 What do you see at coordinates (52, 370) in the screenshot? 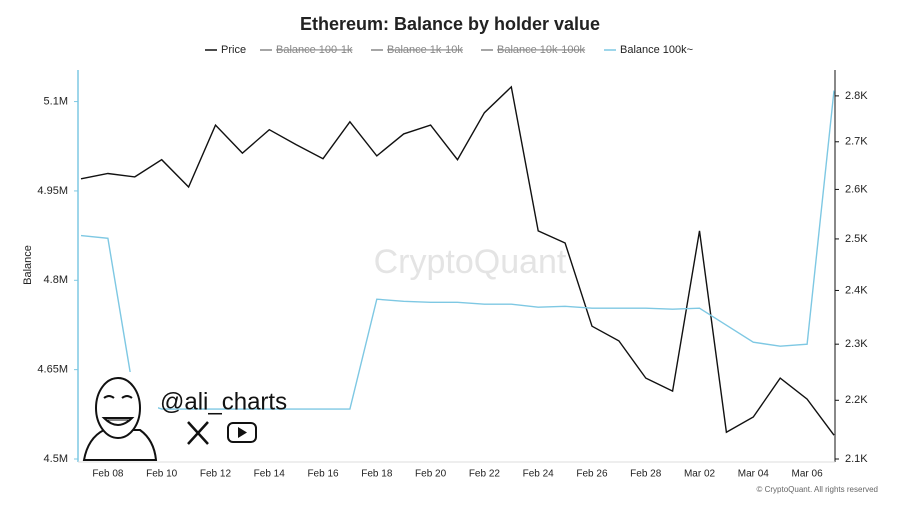
I see `y-tick-label: 4.65M` at bounding box center [52, 370].